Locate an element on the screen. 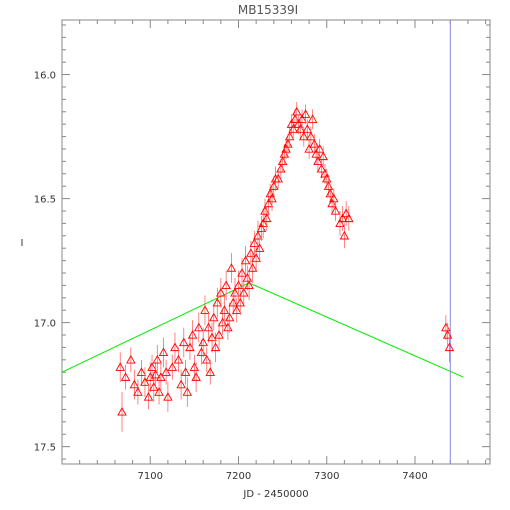 This screenshot has height=510, width=510. chart-title: MB15339I is located at coordinates (268, 10).